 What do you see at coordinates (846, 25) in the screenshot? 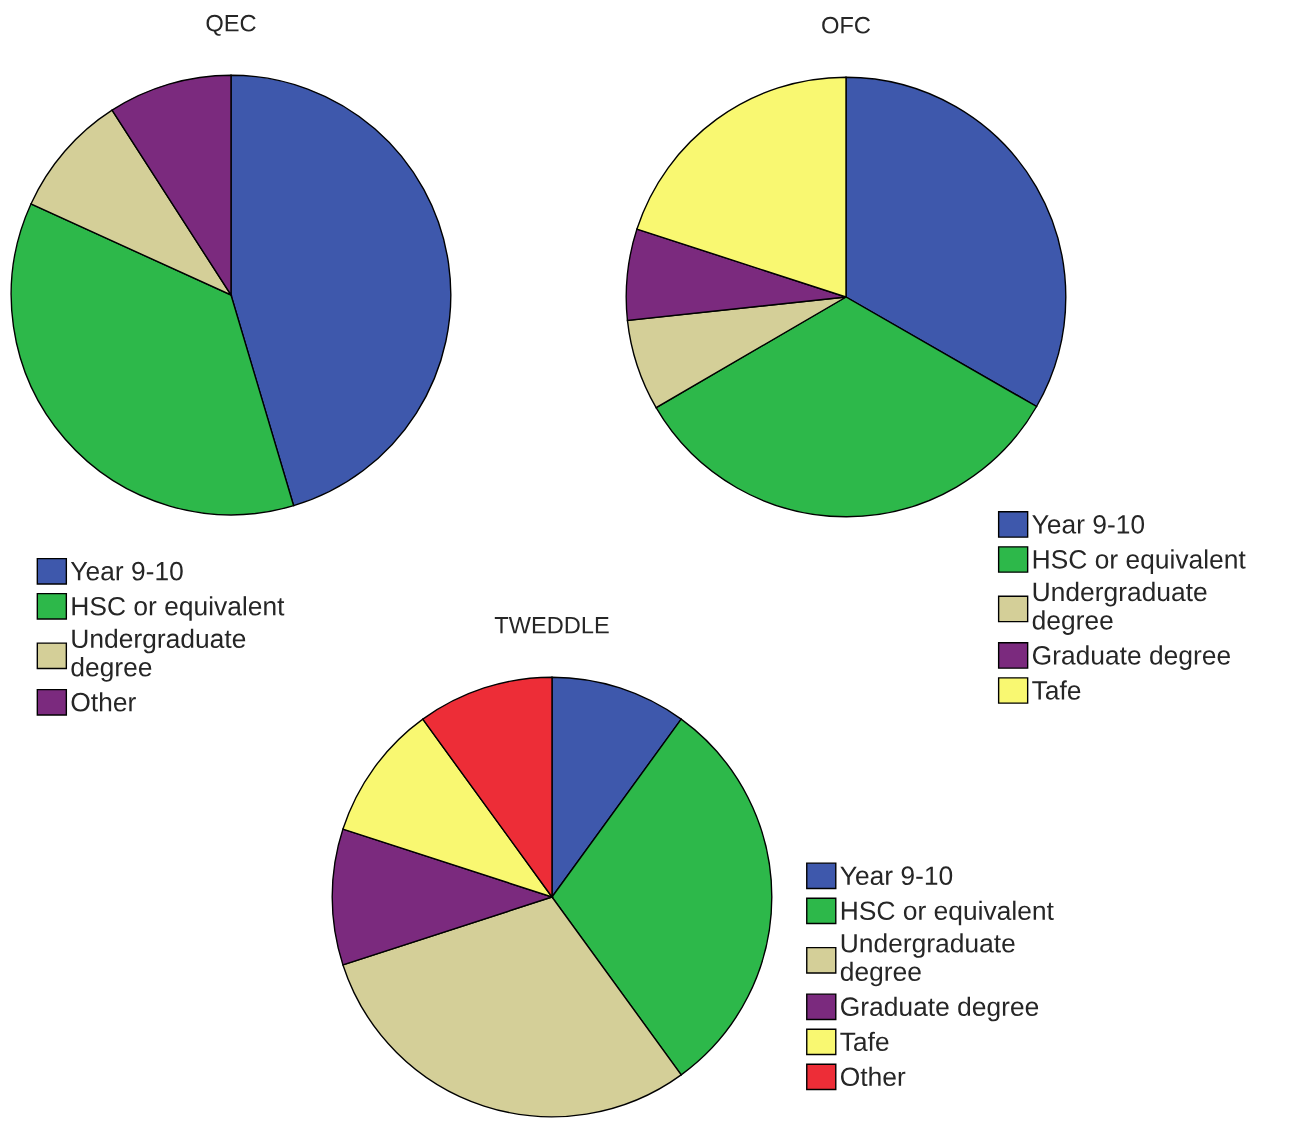
I see `chart-title: OFC` at bounding box center [846, 25].